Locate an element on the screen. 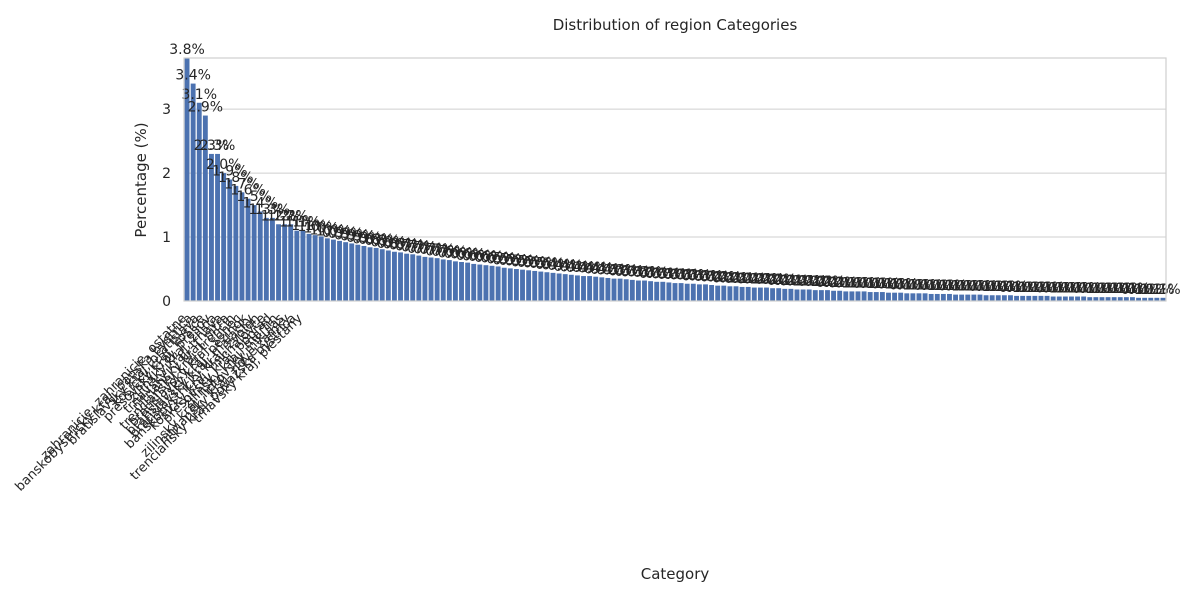 The height and width of the screenshot is (600, 1200). data-label: 1.2% is located at coordinates (291, 216).